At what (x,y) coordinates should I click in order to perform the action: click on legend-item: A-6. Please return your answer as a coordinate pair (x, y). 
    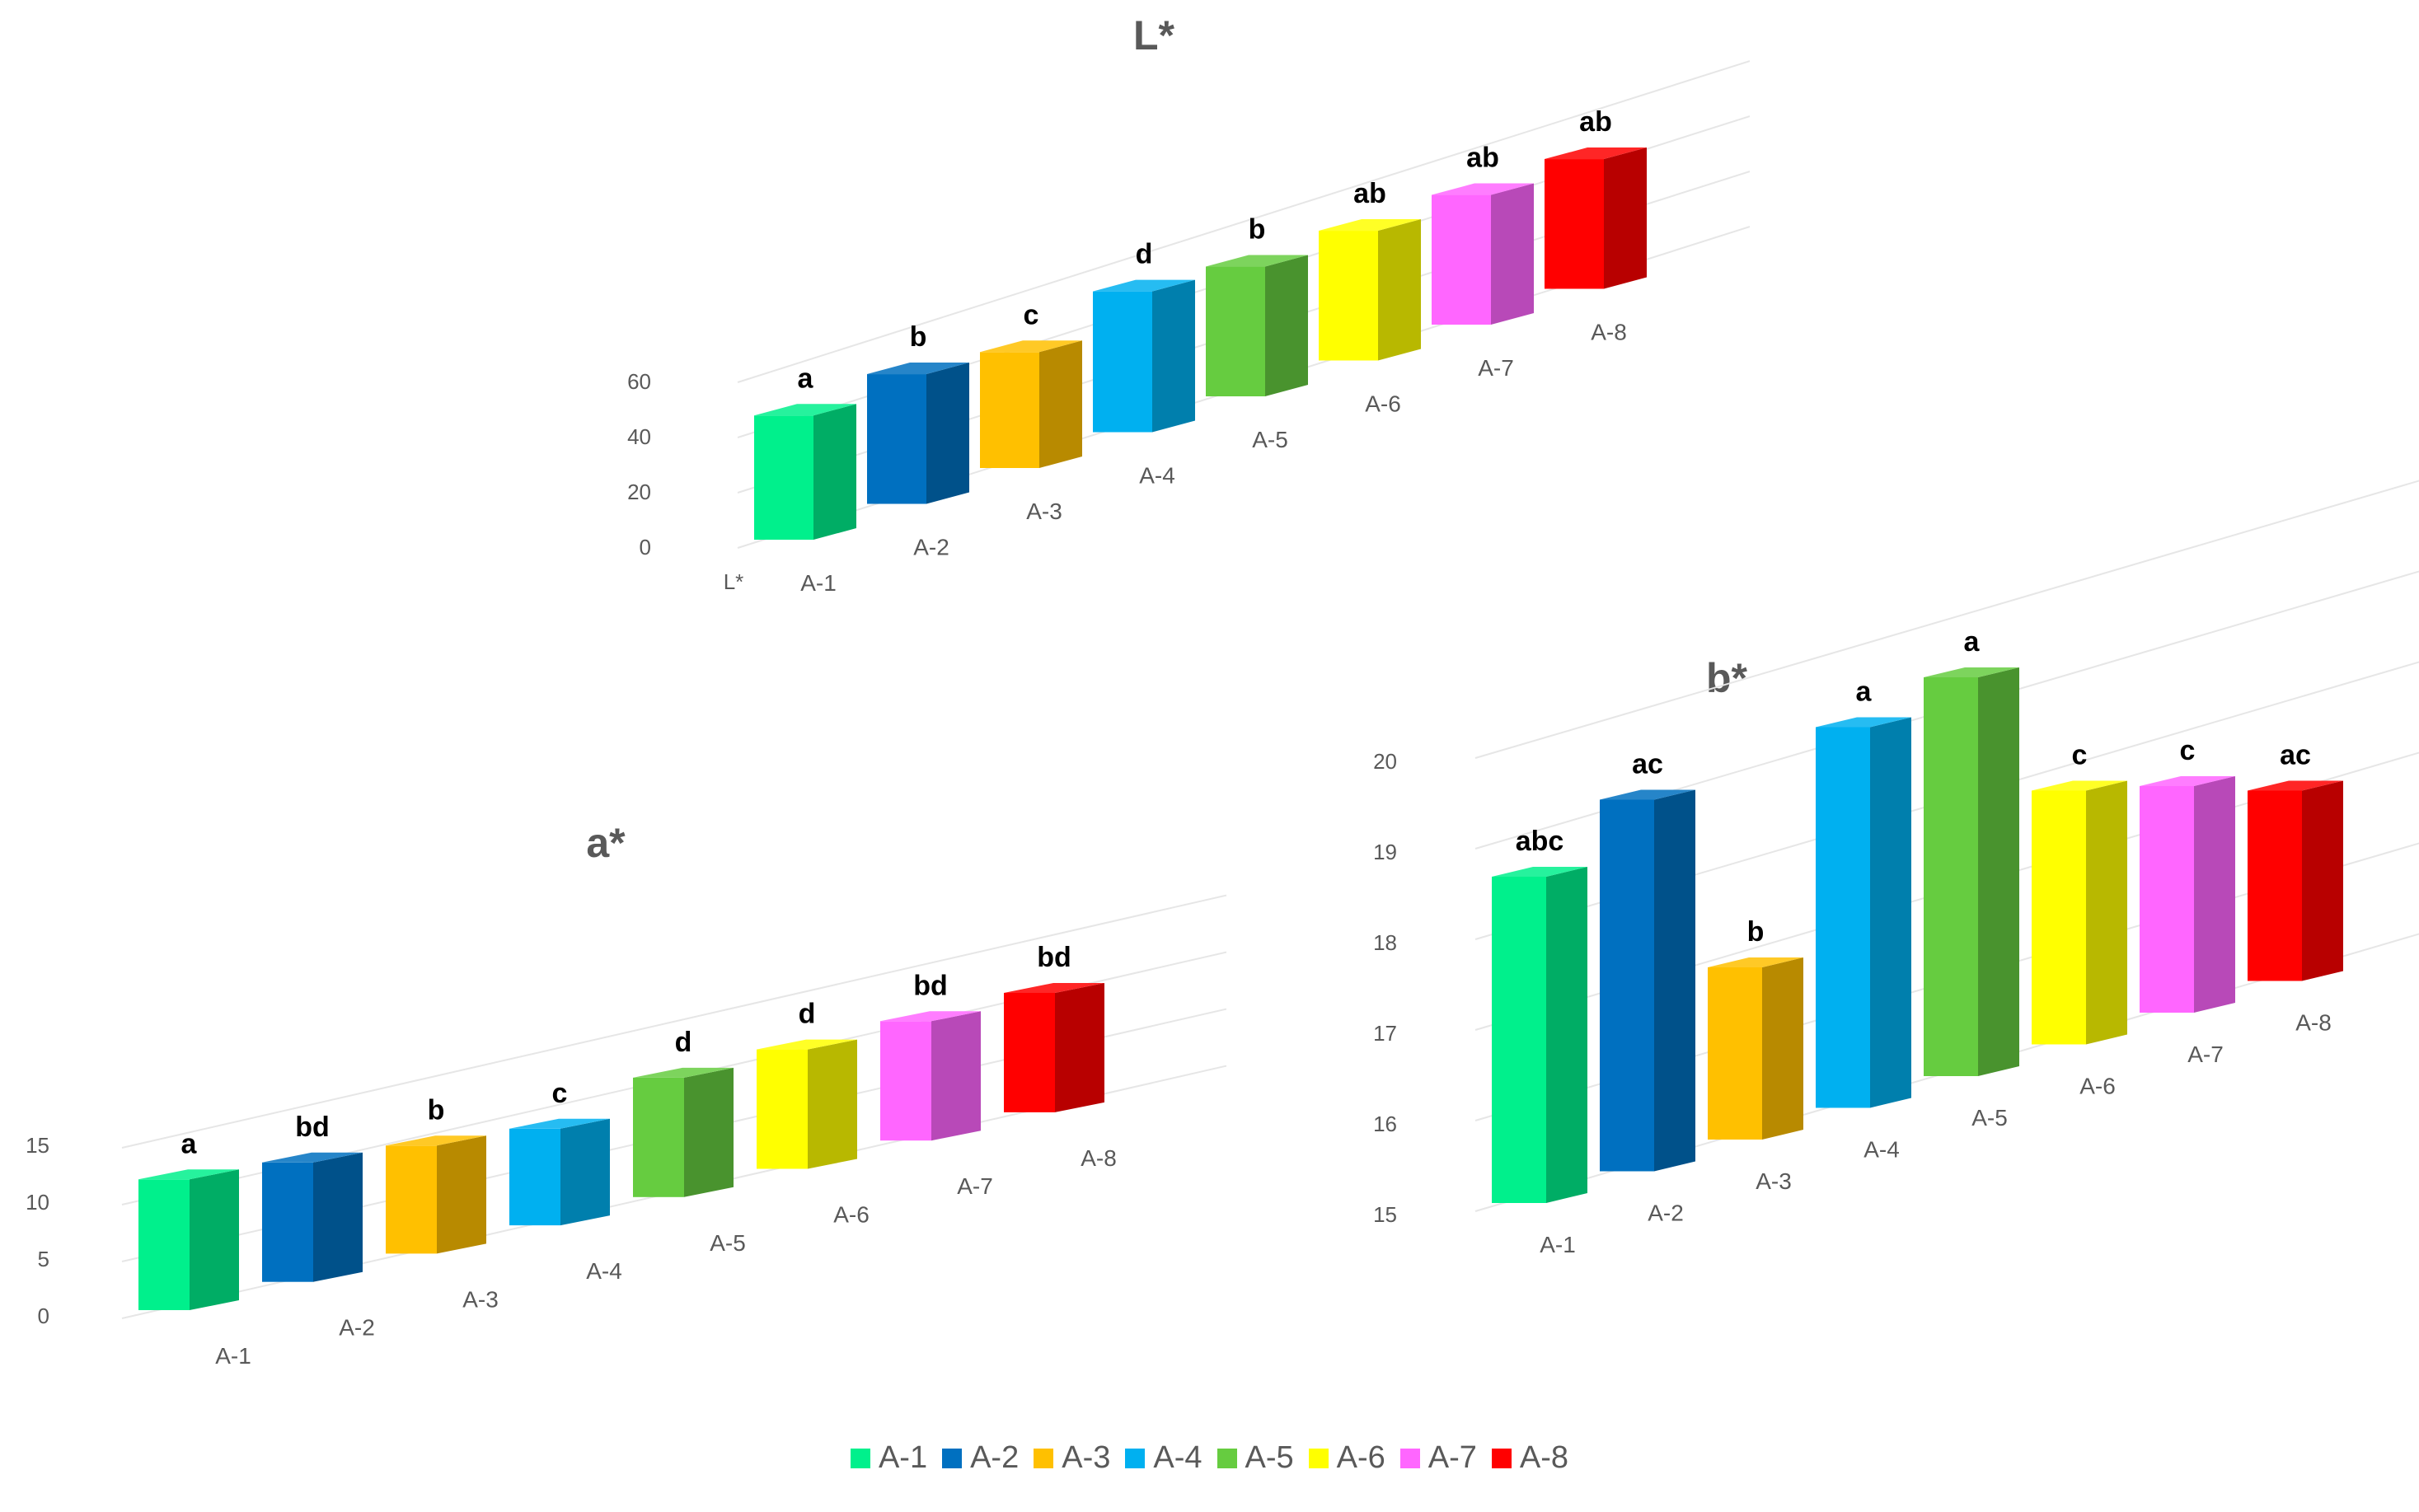
    Looking at the image, I should click on (1347, 1458).